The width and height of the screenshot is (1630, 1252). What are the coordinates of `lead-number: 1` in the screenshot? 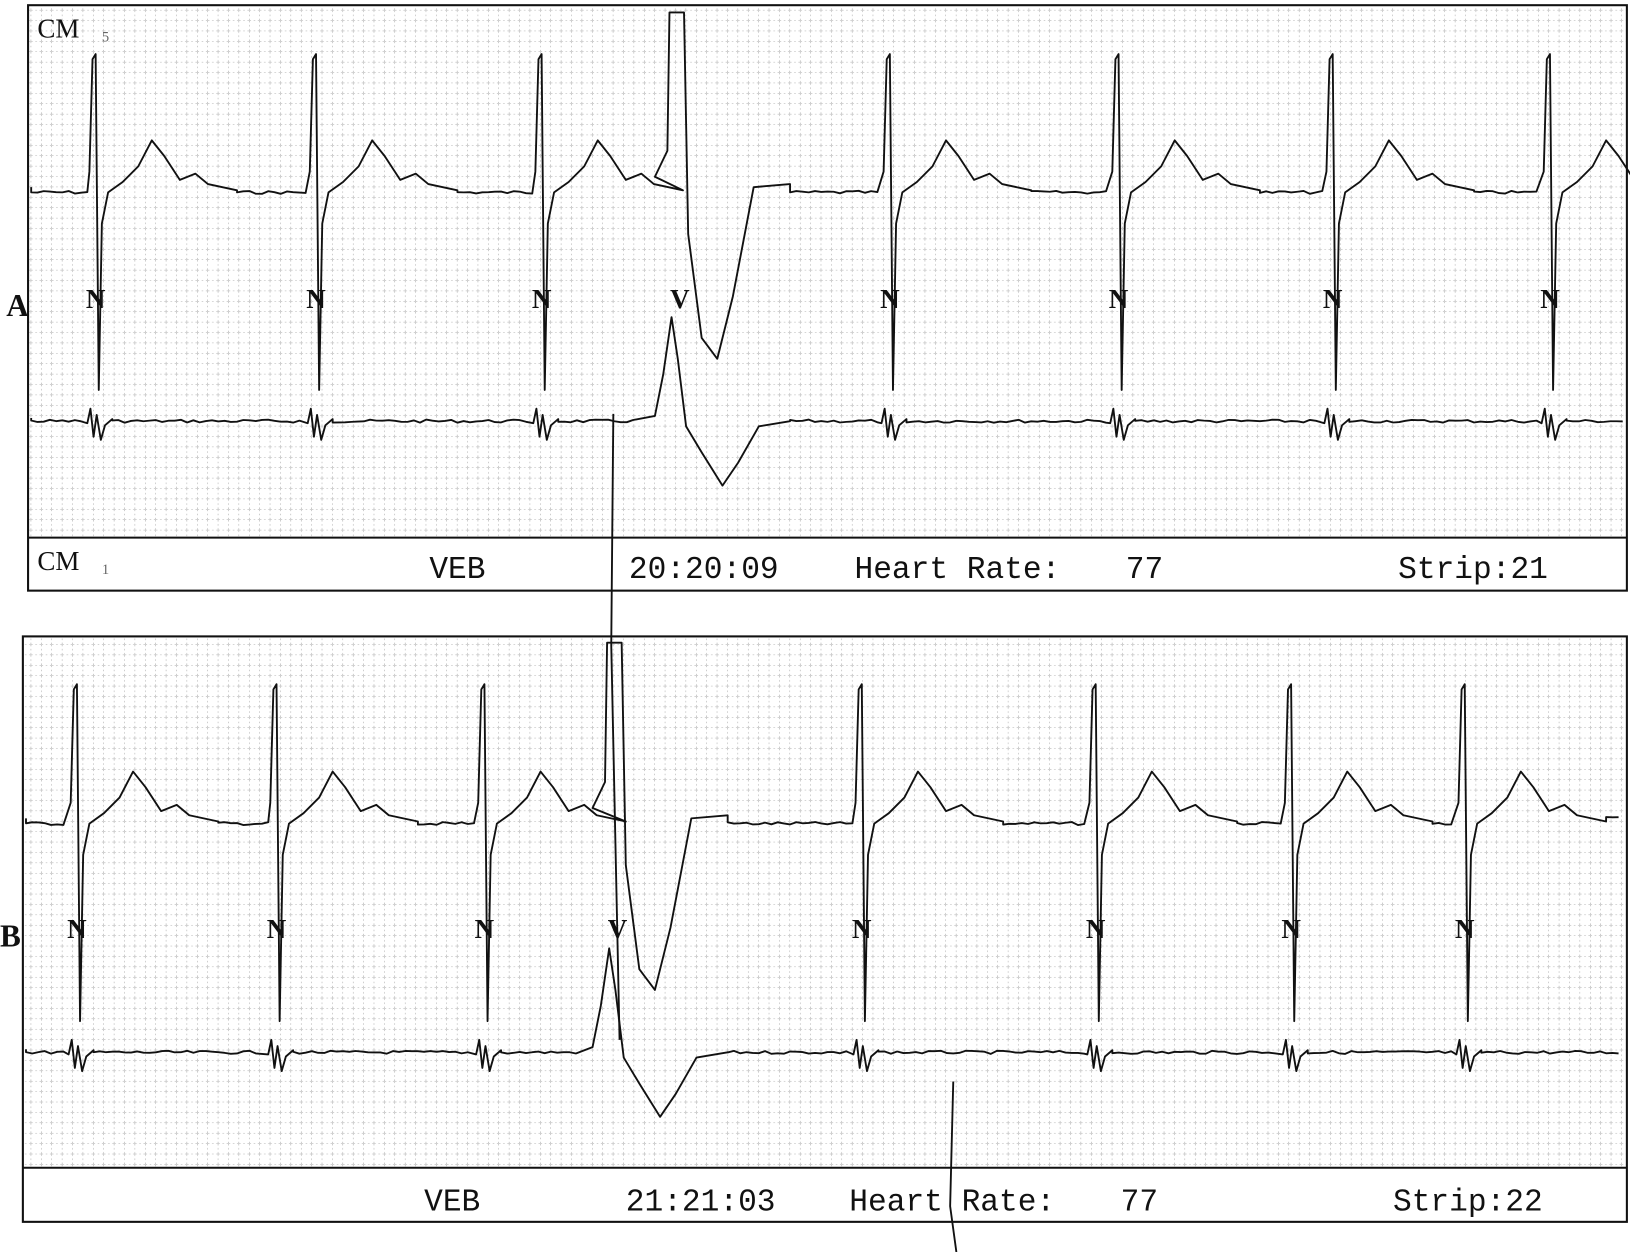 It's located at (105, 570).